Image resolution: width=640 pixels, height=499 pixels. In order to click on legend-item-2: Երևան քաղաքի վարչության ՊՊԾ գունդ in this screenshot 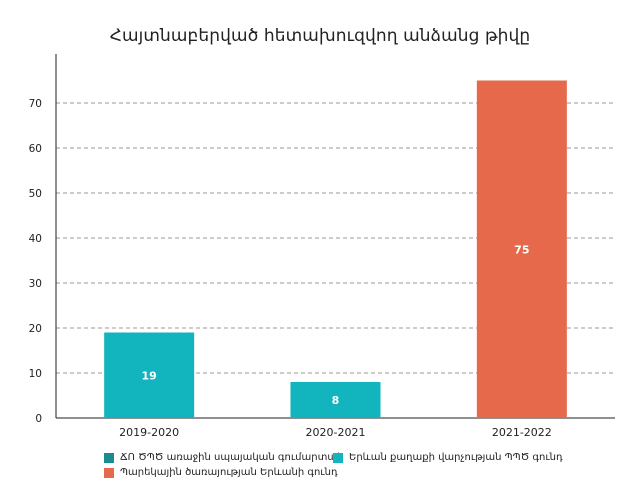, I will do `click(448, 457)`.